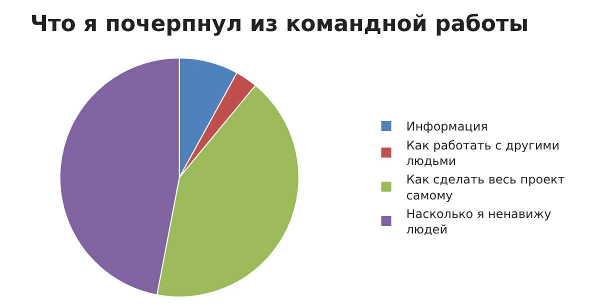 The image size is (604, 307). I want to click on legend-label: Информация, so click(447, 127).